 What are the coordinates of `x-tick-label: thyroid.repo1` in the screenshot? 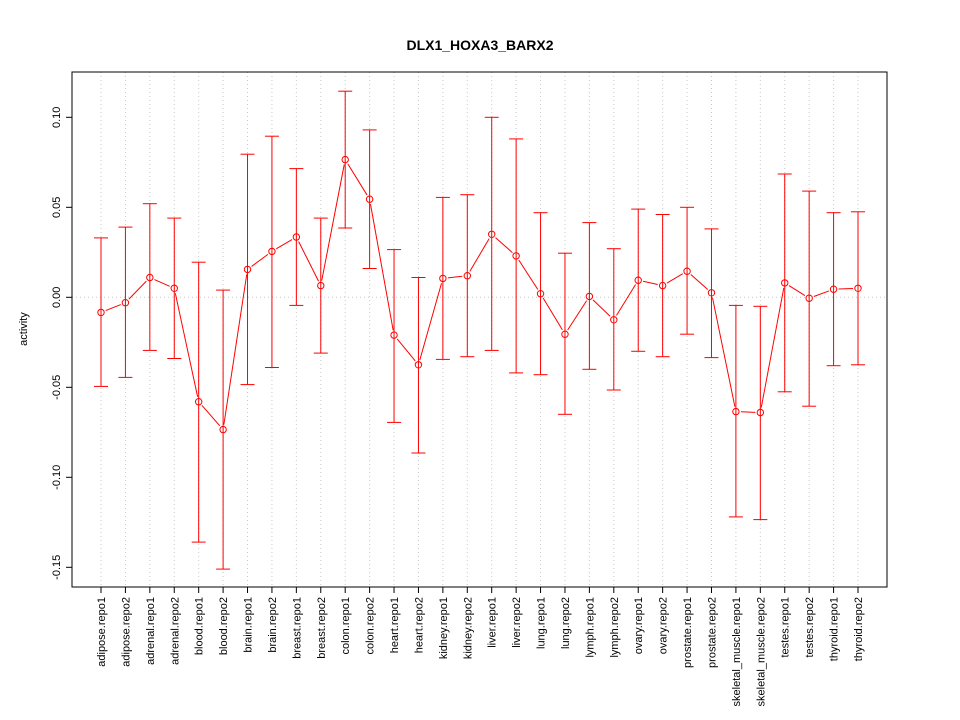 It's located at (835, 629).